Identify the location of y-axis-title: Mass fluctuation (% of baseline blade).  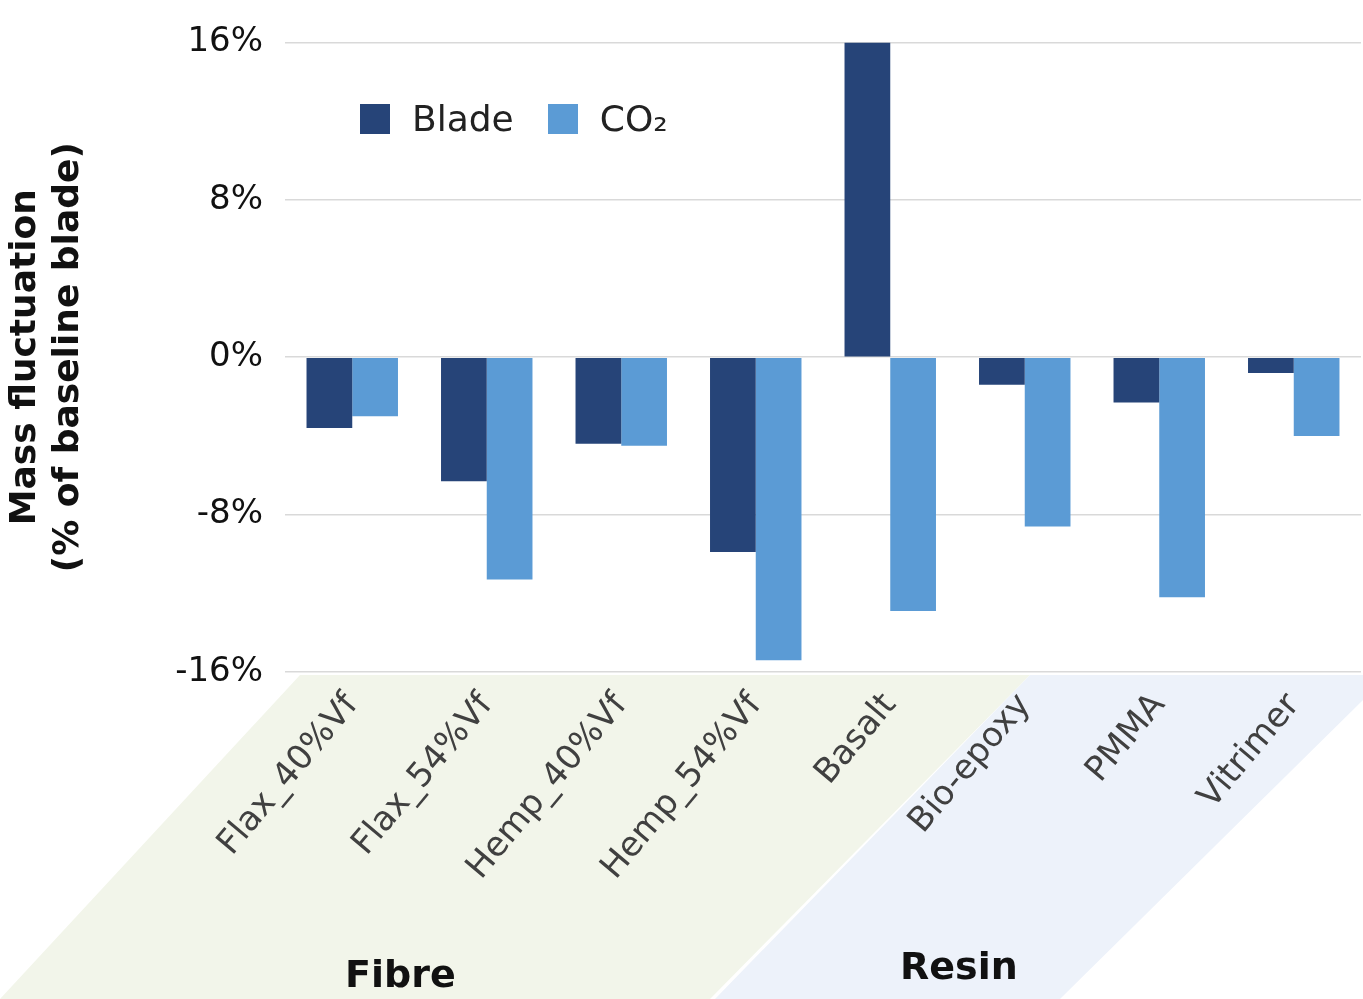
(44, 357).